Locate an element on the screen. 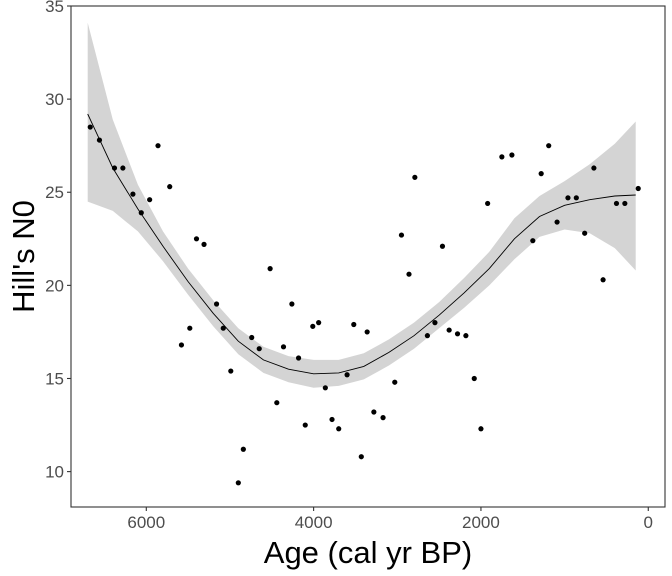 The height and width of the screenshot is (576, 672). x-tick-label: 0 is located at coordinates (648, 522).